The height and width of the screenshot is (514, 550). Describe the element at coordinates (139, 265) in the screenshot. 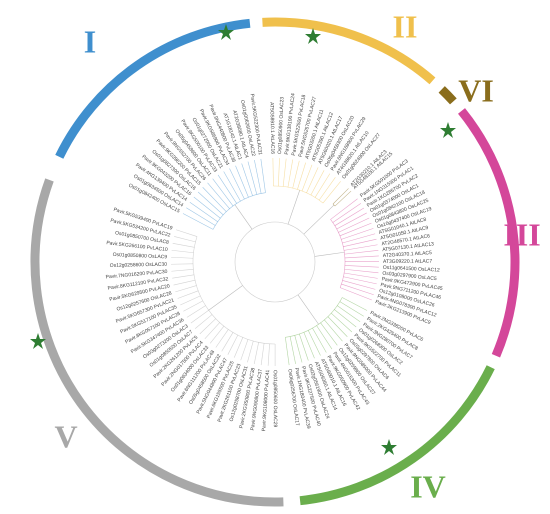

I see `leaf-label: Os12g0258600 OsLAC30` at that location.